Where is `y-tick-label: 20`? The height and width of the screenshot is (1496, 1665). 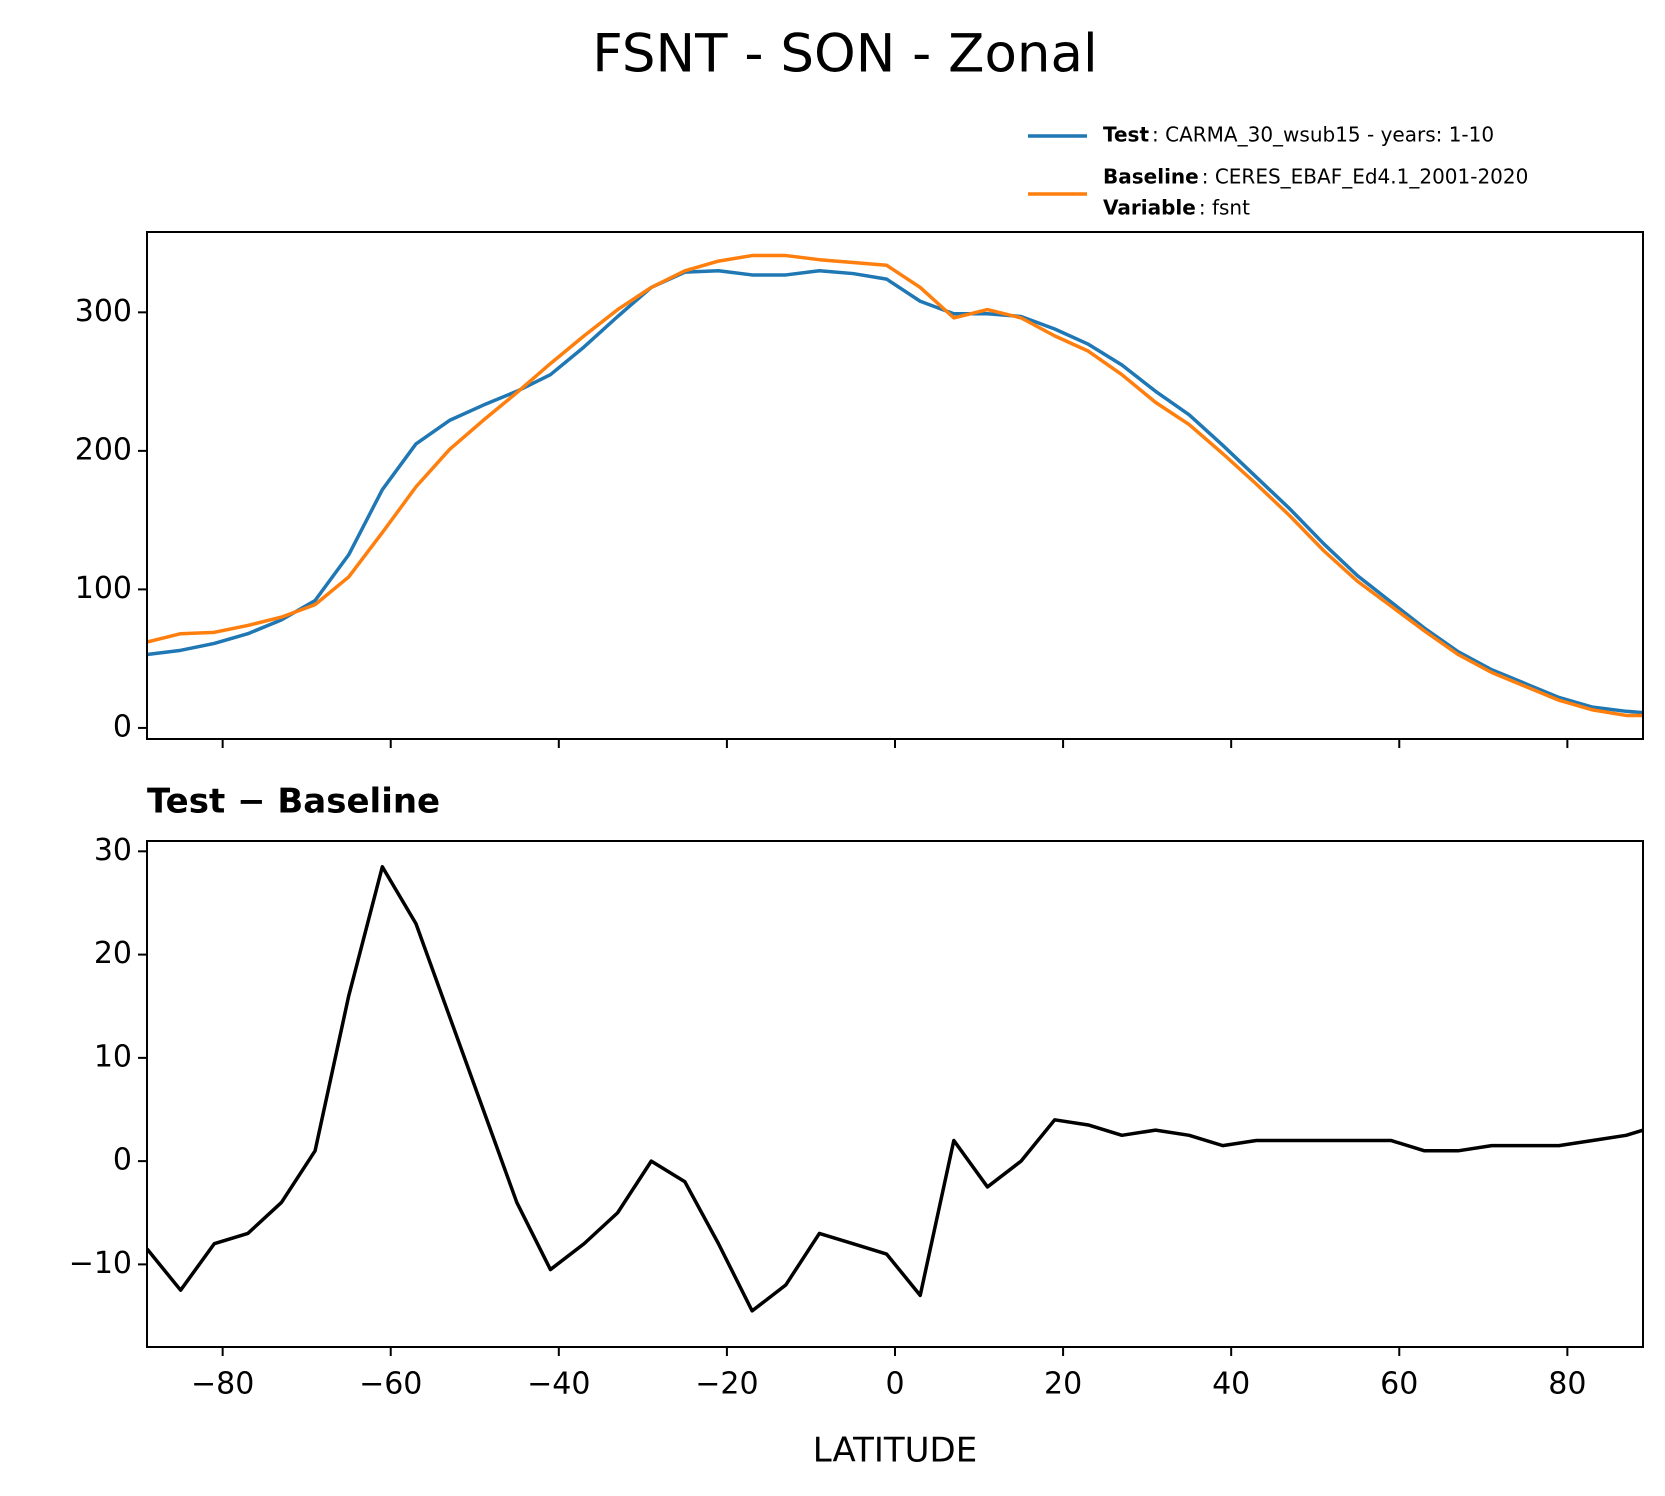 y-tick-label: 20 is located at coordinates (113, 953).